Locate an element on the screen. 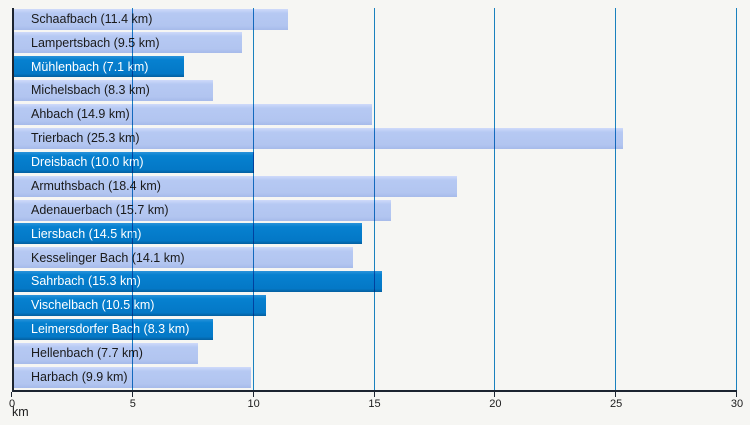 Image resolution: width=750 pixels, height=425 pixels. bar-label: Michelsbach (8.3 km) is located at coordinates (90, 90).